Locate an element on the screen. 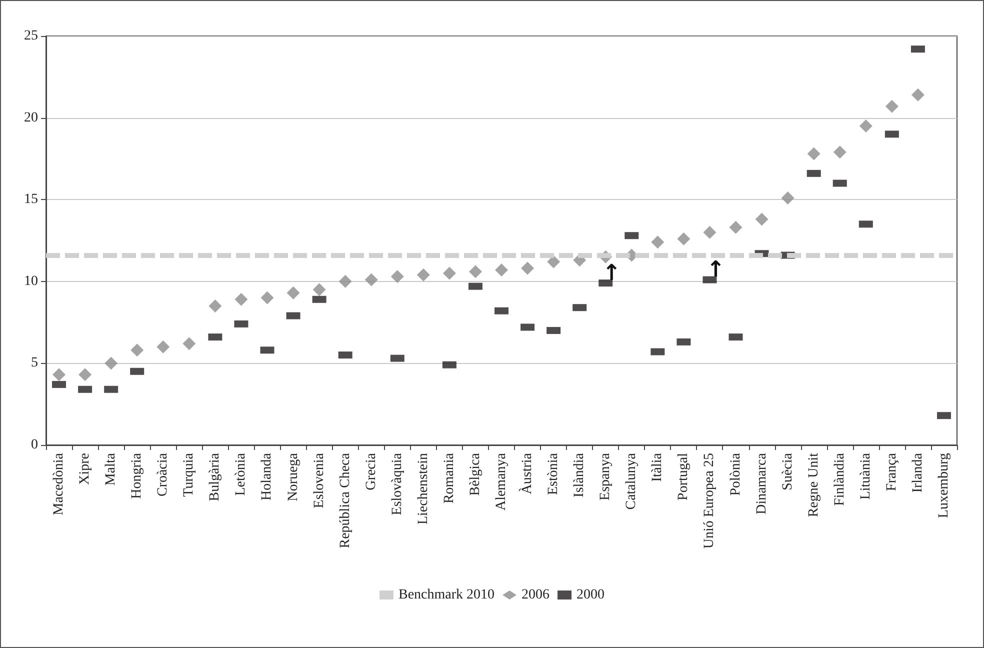 This screenshot has height=648, width=984. x-tick-label: Portugal is located at coordinates (684, 476).